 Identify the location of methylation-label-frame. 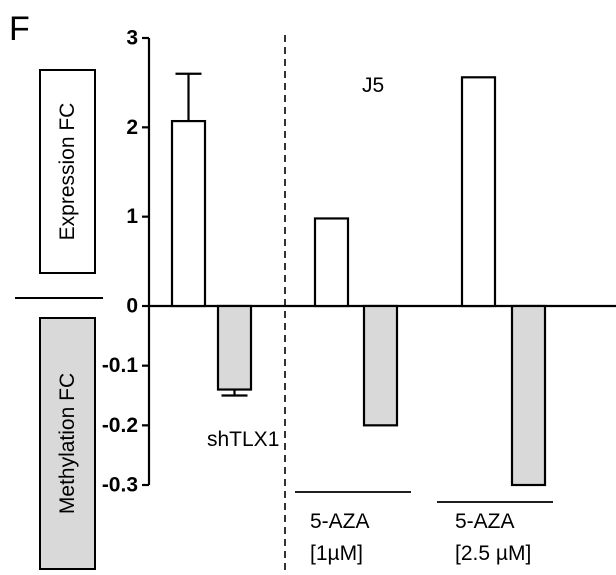
(67, 443).